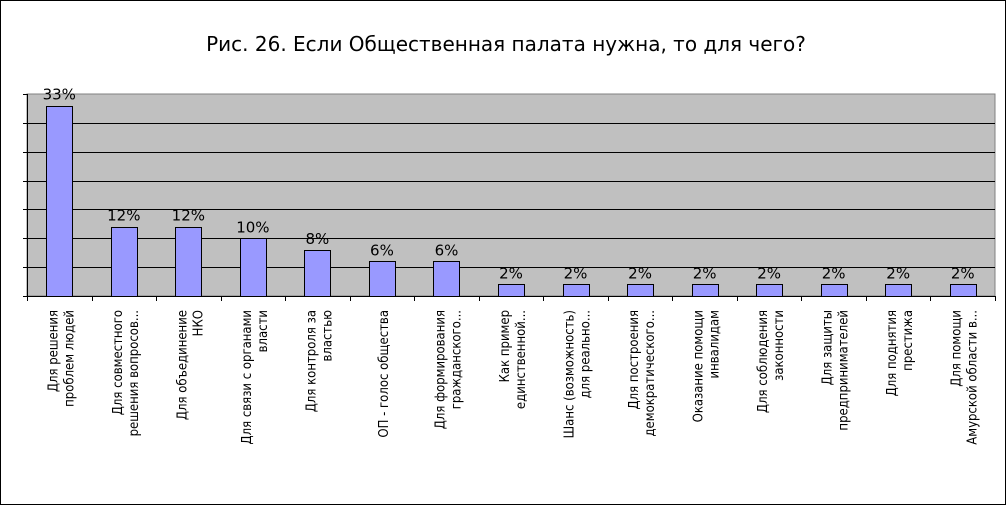 The width and height of the screenshot is (1006, 506). I want to click on x-tick-label: Для поднятияпрестижа, so click(900, 353).